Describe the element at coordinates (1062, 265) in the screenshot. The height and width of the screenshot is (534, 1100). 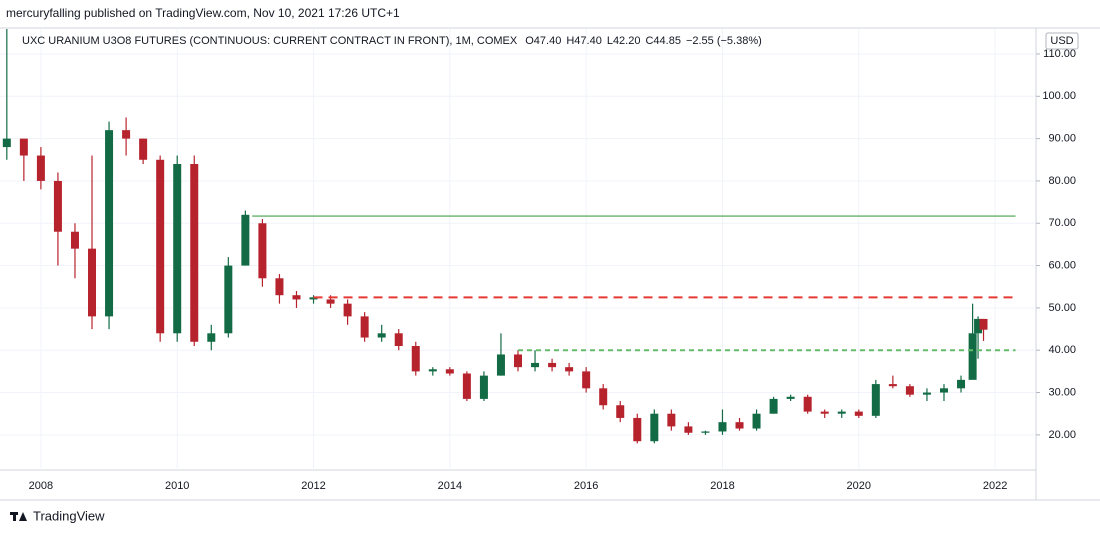
I see `y-tick-label: 60.00` at that location.